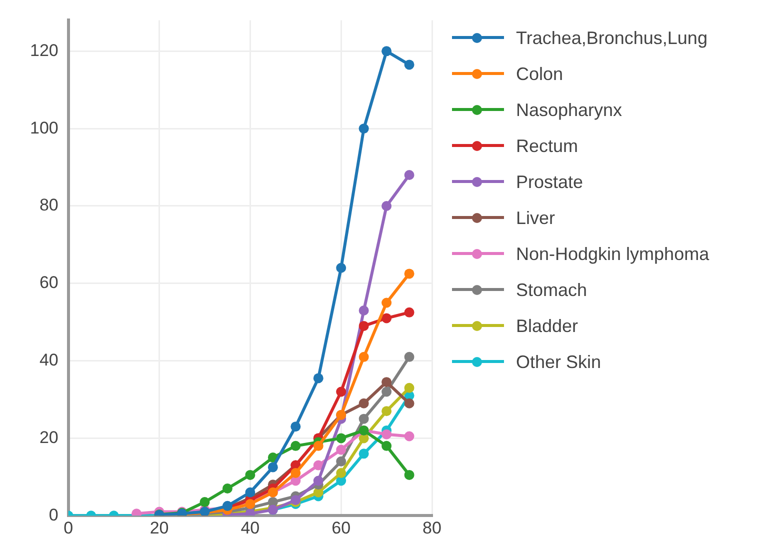 The image size is (764, 546). I want to click on x-tick-label: 40, so click(250, 528).